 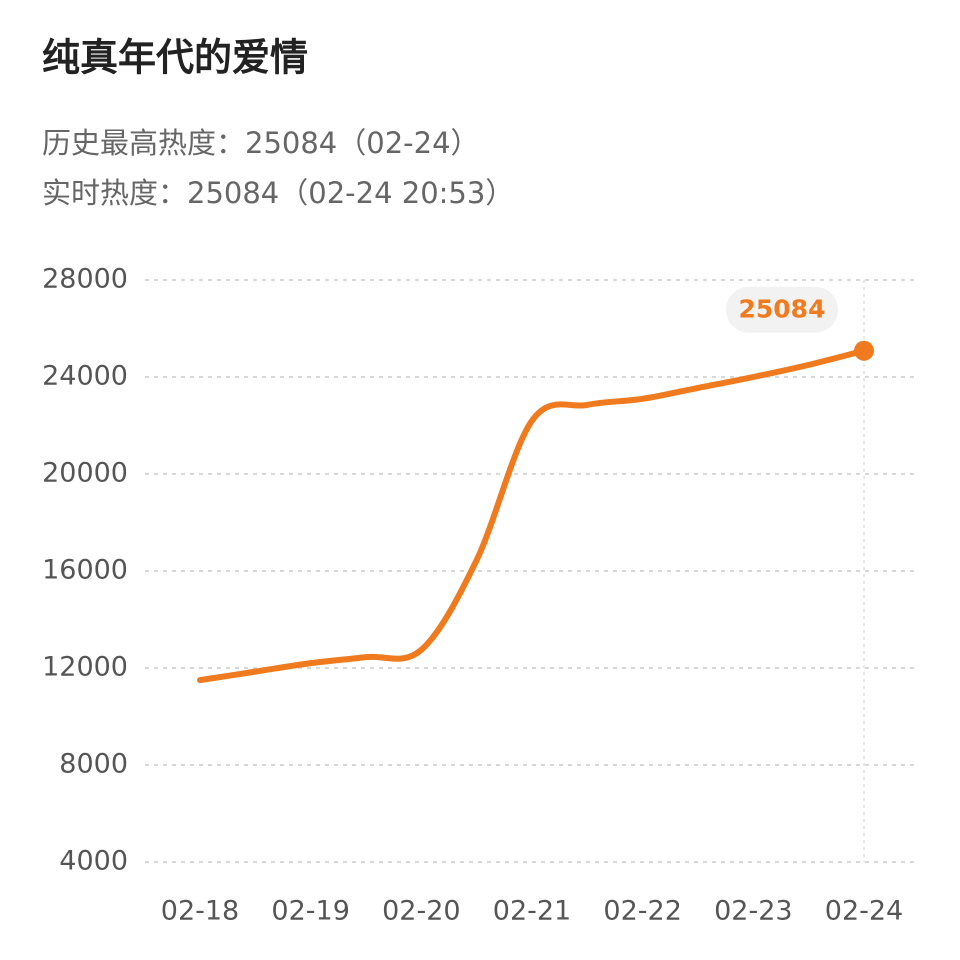 I want to click on data-label: 25084, so click(x=782, y=309).